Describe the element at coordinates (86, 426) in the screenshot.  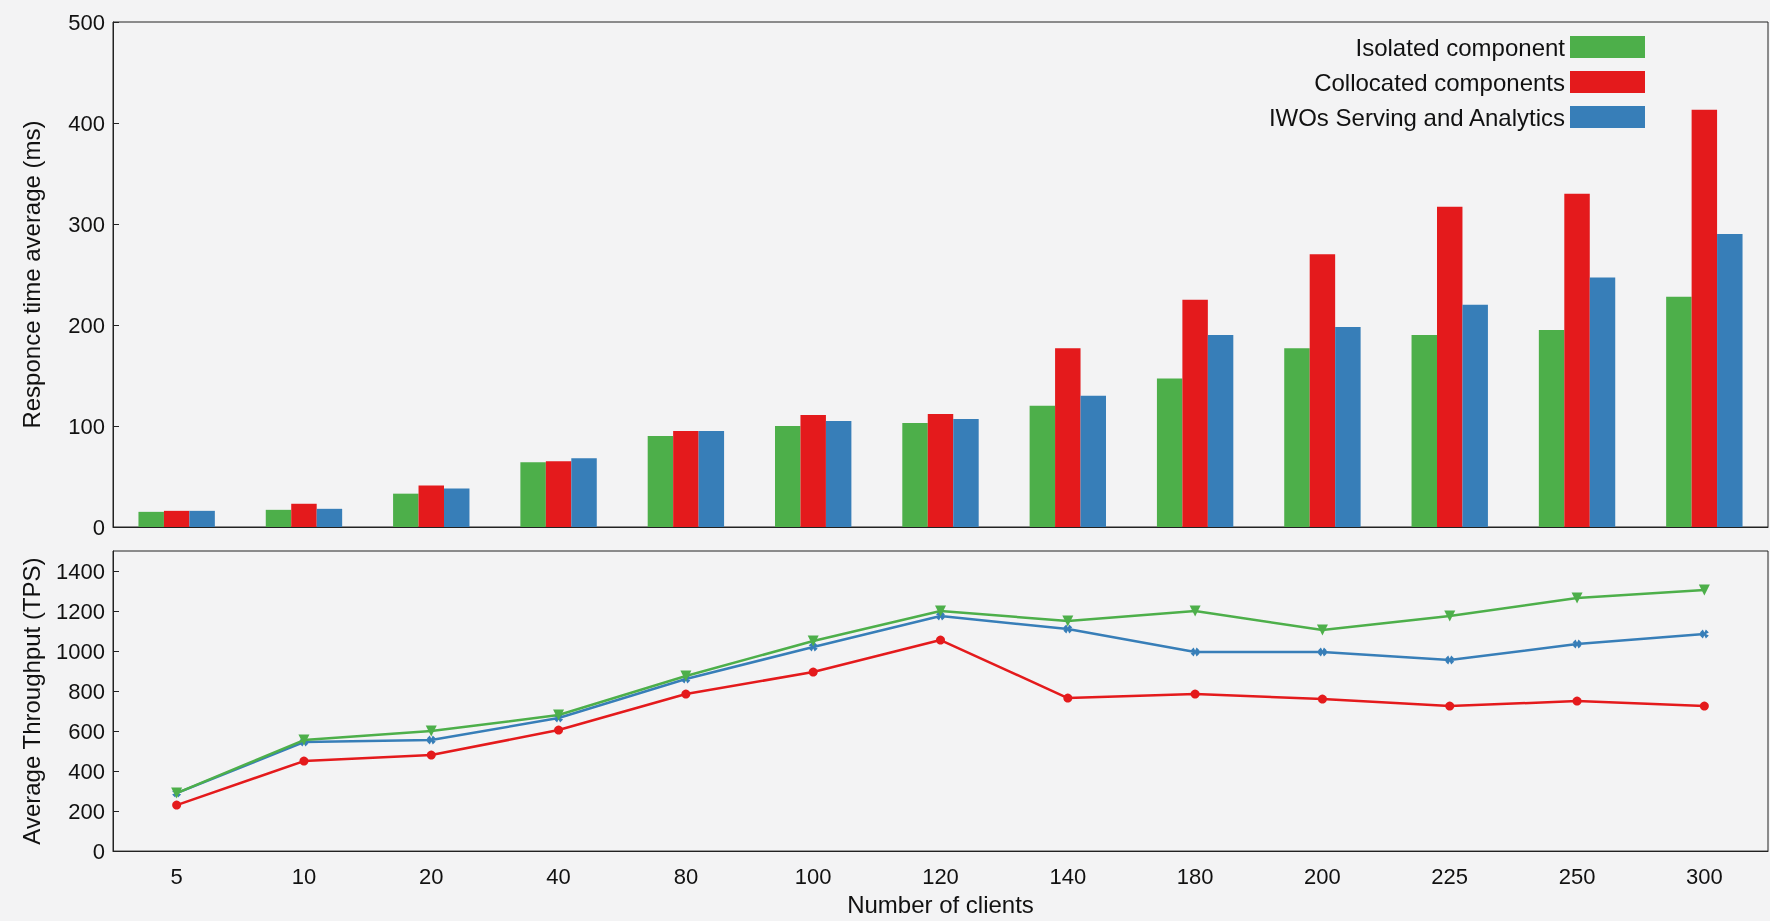
I see `y-tick-label: 100` at that location.